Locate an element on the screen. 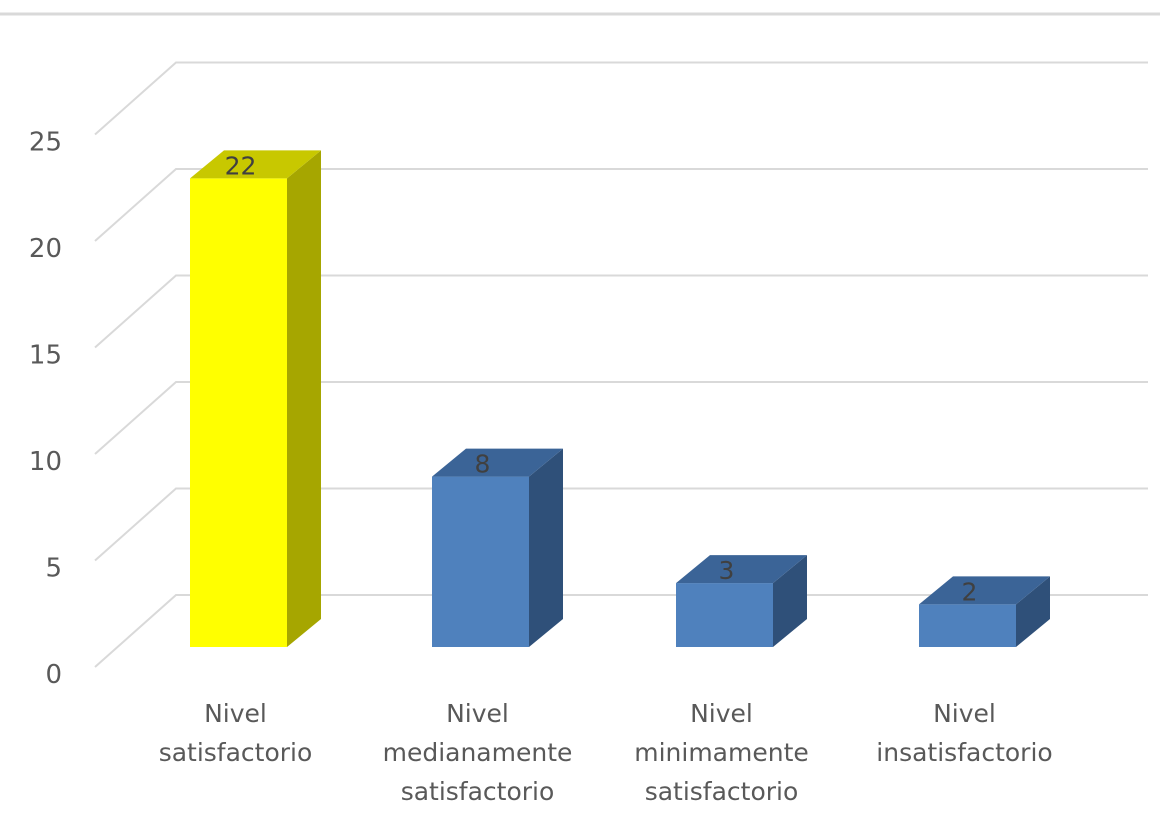 This screenshot has height=839, width=1160. category-label-2: Nivel medianamente satisfactorio is located at coordinates (478, 752).